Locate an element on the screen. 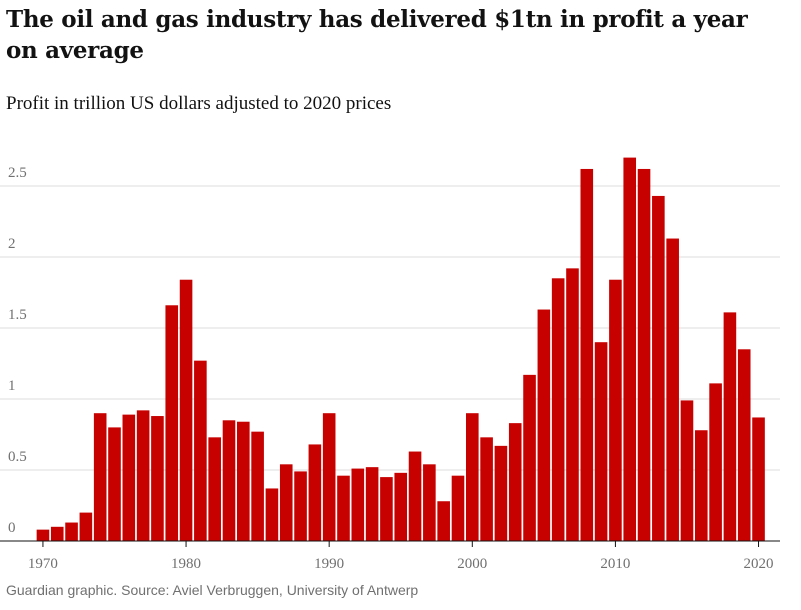 The width and height of the screenshot is (801, 610). x-tick-label: 1970 is located at coordinates (43, 564).